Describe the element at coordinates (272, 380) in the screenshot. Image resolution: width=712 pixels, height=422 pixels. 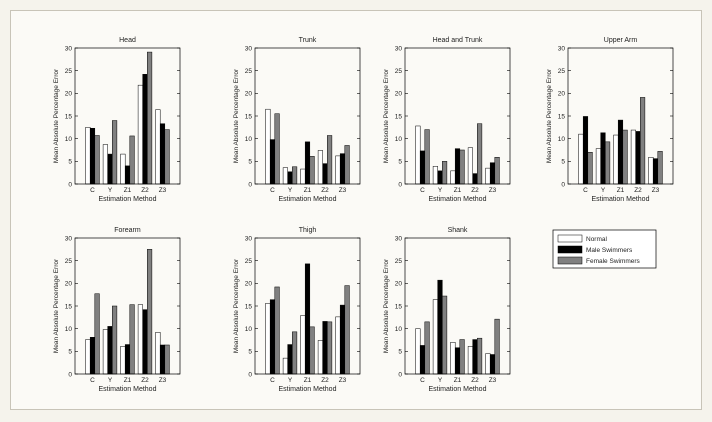
I see `x-tick-label: C` at that location.